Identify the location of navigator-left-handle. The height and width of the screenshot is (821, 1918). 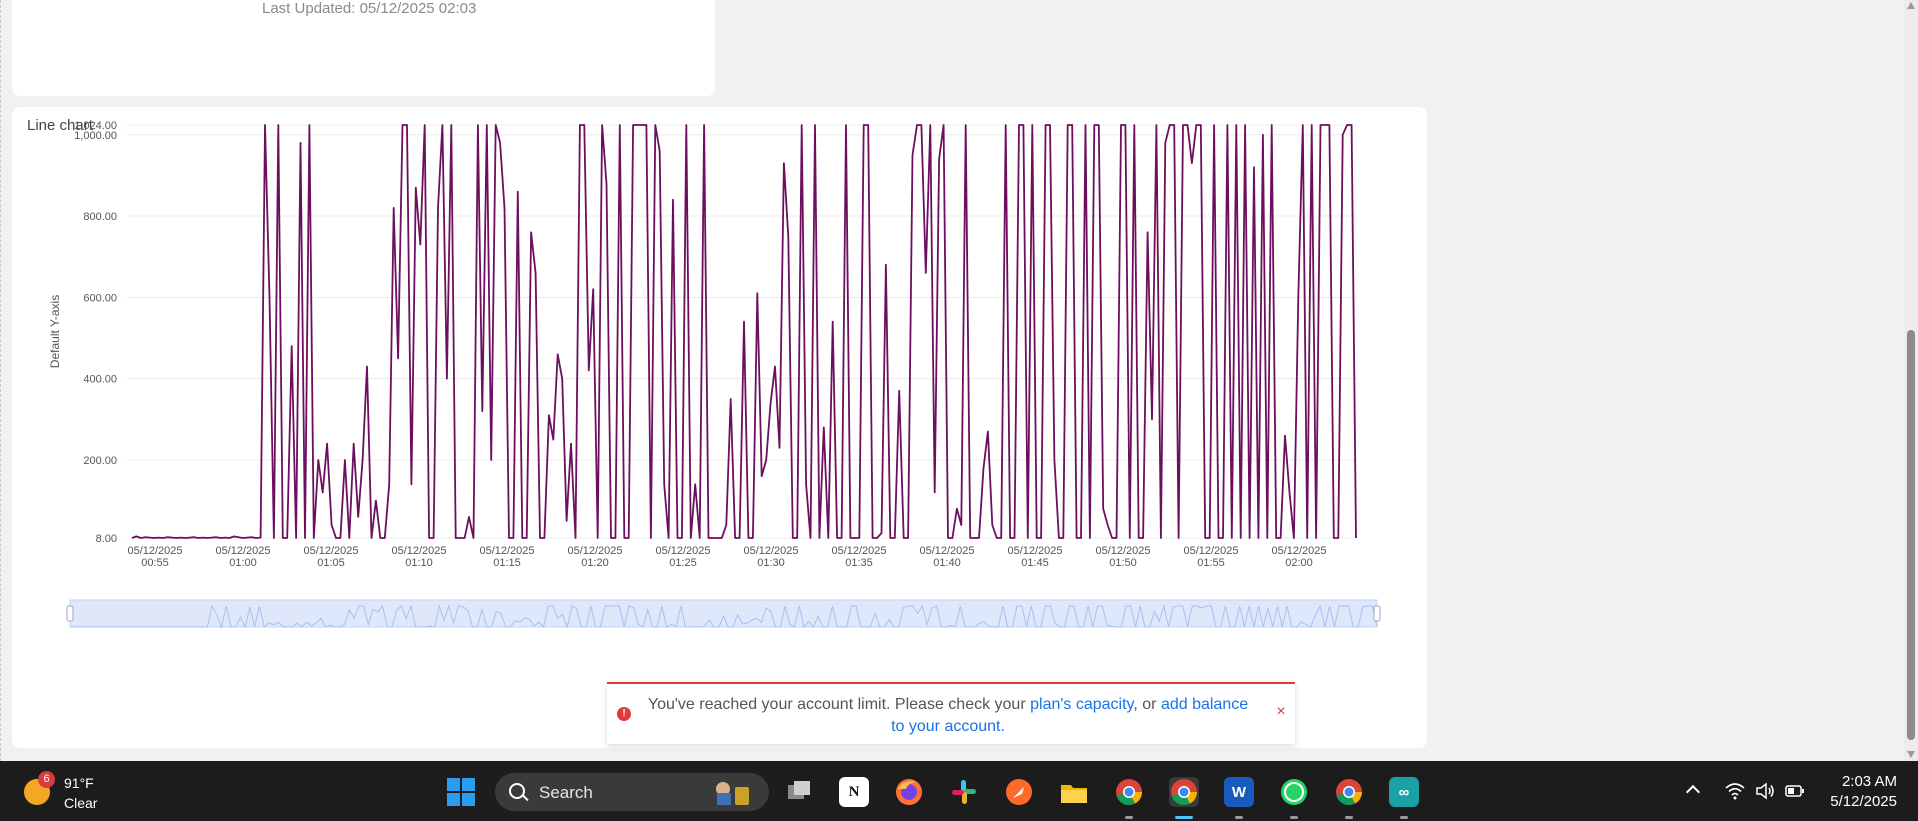
(70, 613).